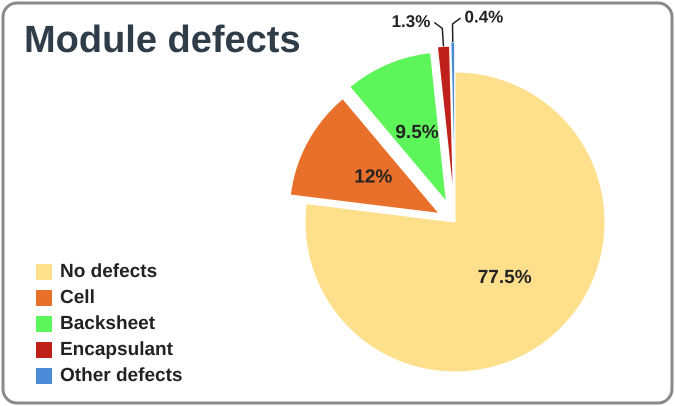 This screenshot has height=406, width=675. Describe the element at coordinates (484, 17) in the screenshot. I see `data-label: 0.4%` at that location.